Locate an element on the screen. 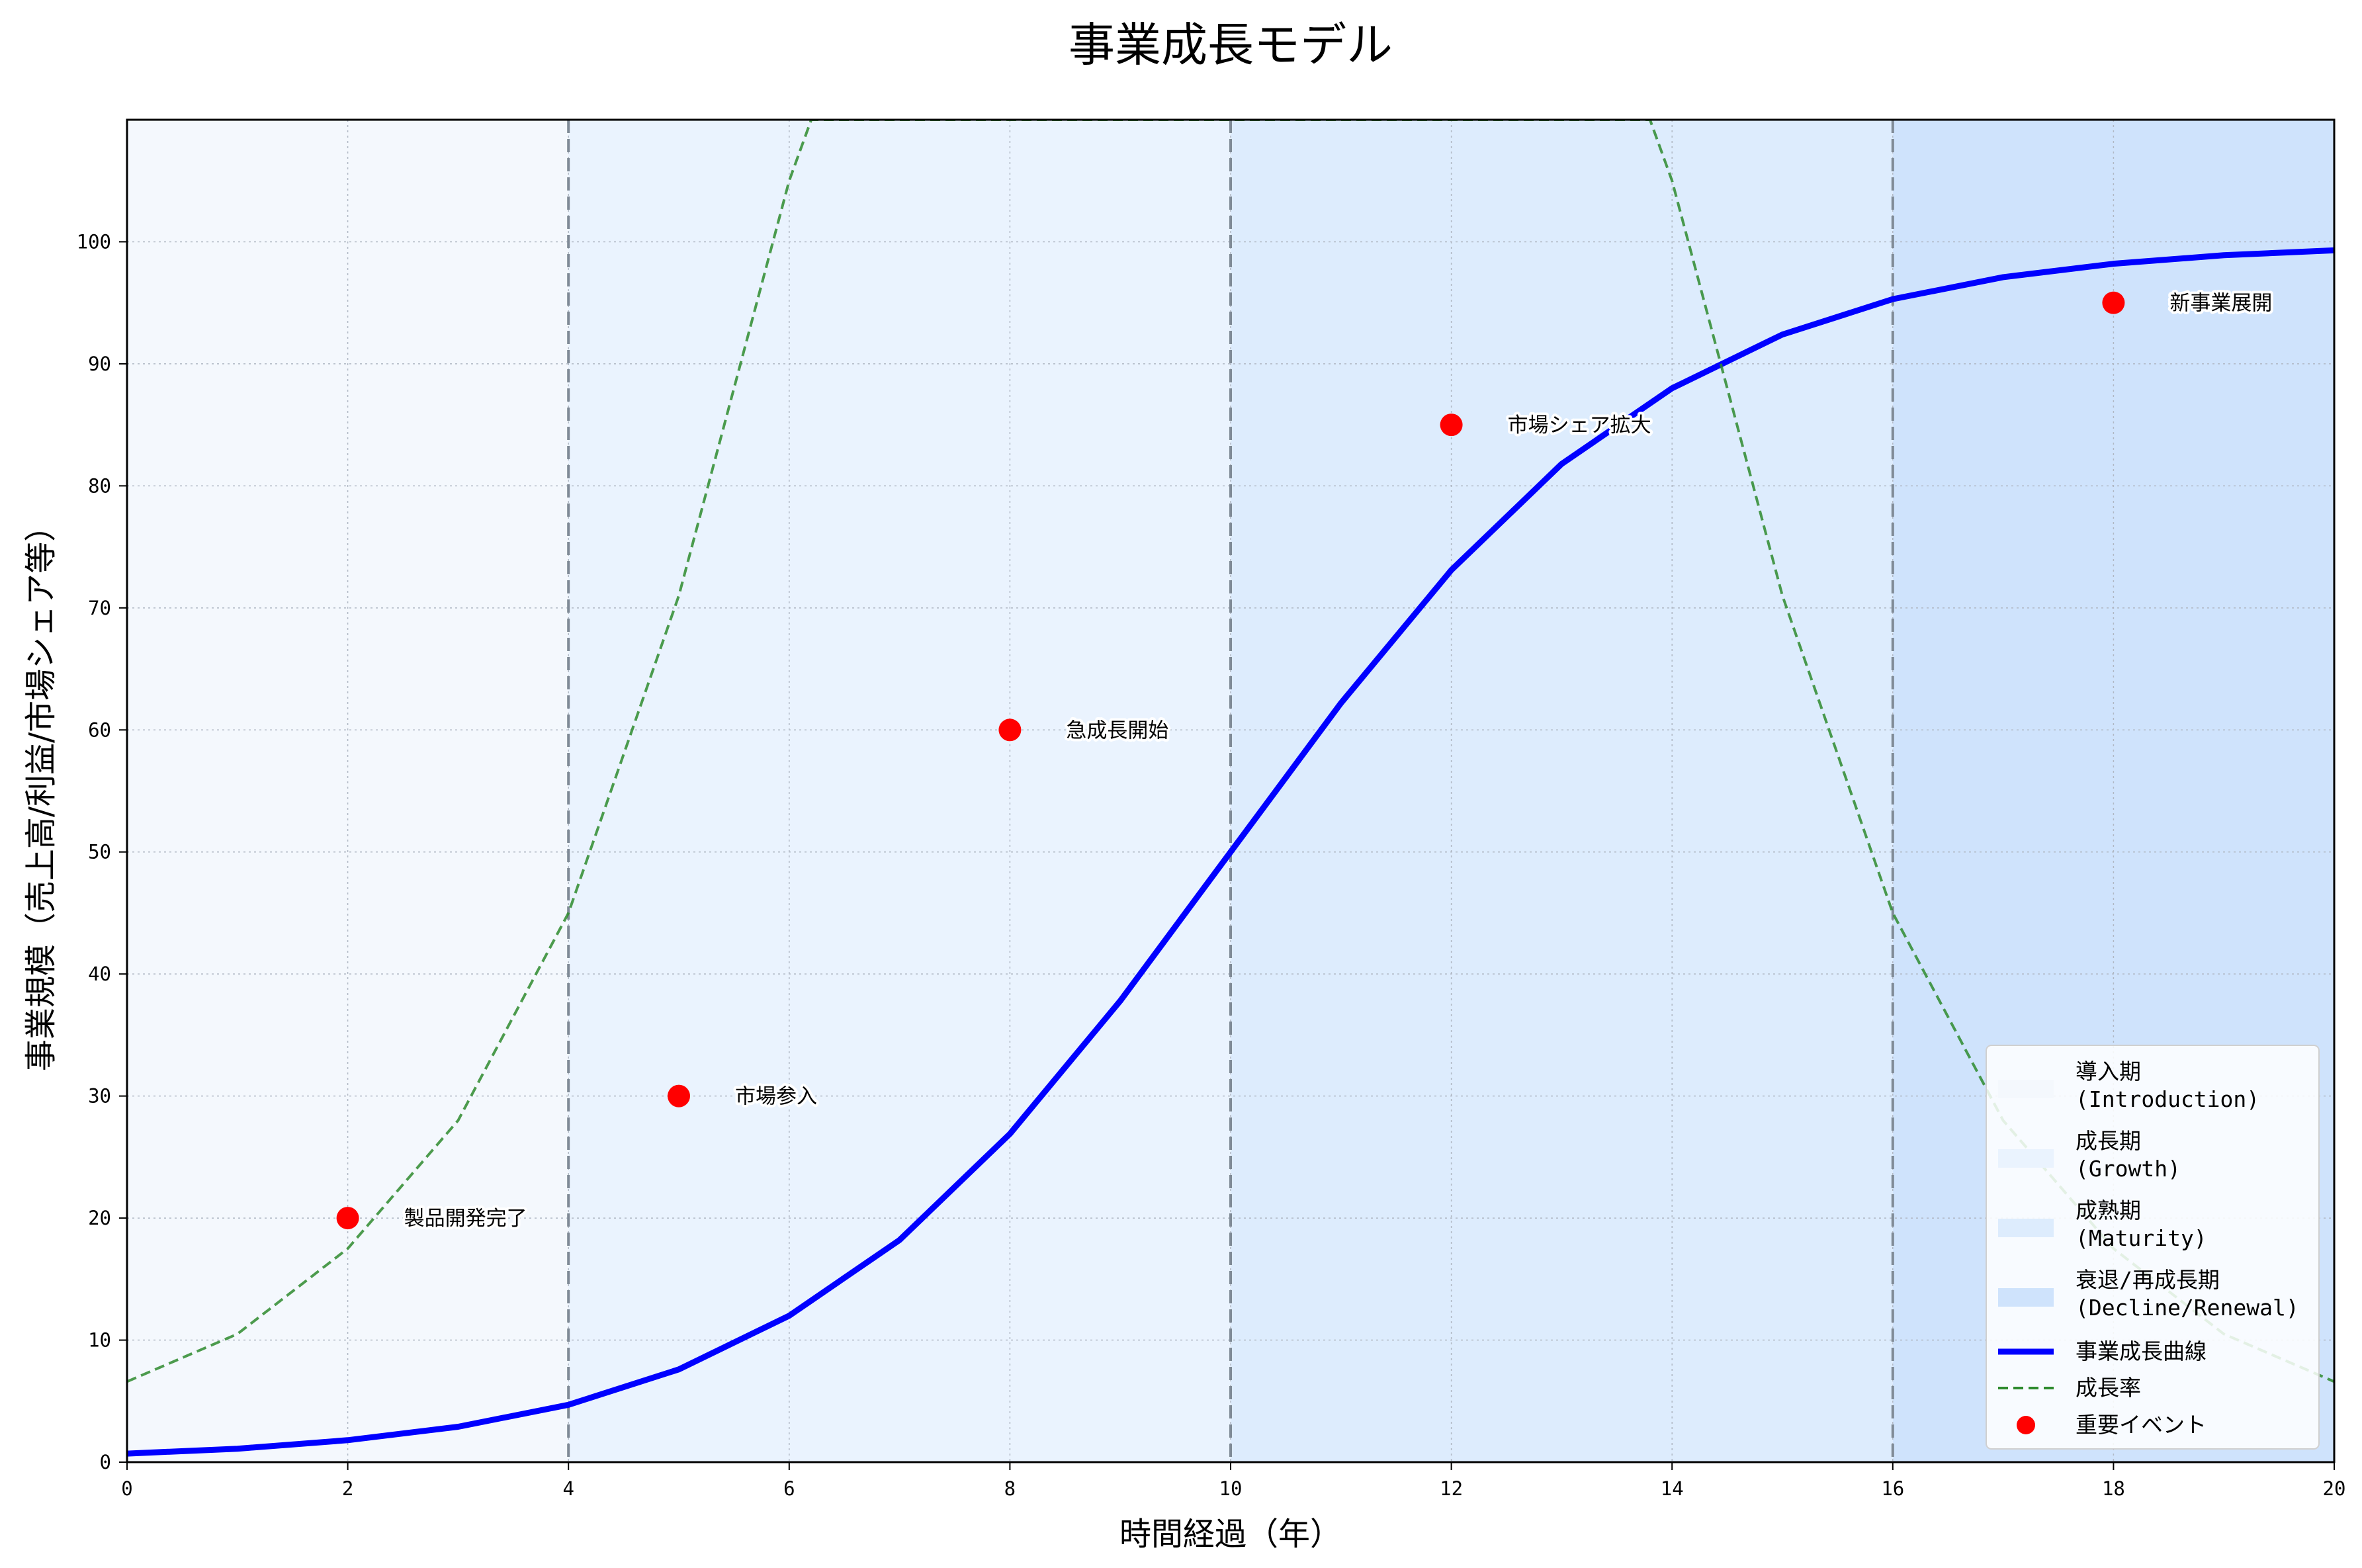 This screenshot has height=1568, width=2362. x-tick-label: 16 is located at coordinates (1892, 1489).